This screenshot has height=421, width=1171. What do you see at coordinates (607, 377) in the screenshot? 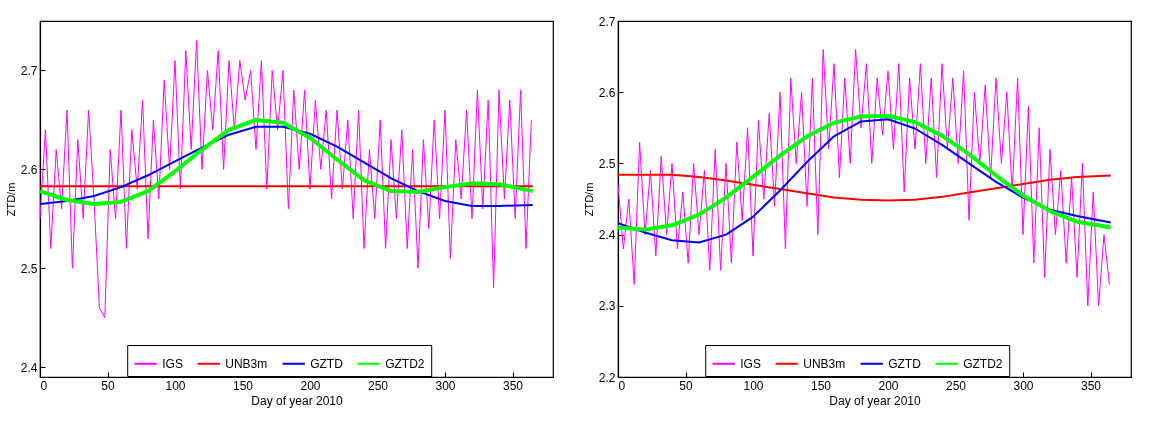
I see `y-tick-label: 2.2` at bounding box center [607, 377].